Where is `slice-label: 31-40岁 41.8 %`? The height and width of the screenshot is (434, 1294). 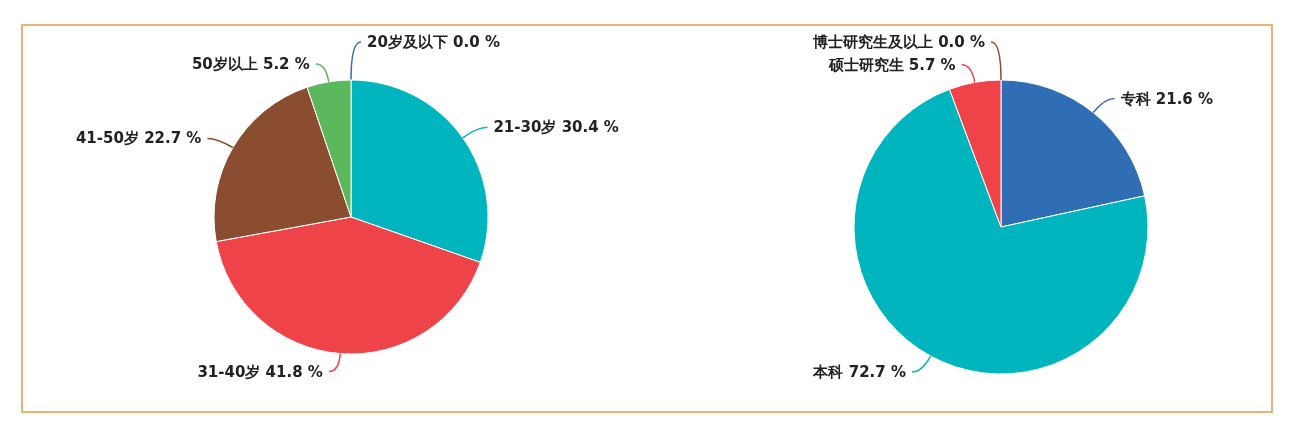 slice-label: 31-40岁 41.8 % is located at coordinates (260, 371).